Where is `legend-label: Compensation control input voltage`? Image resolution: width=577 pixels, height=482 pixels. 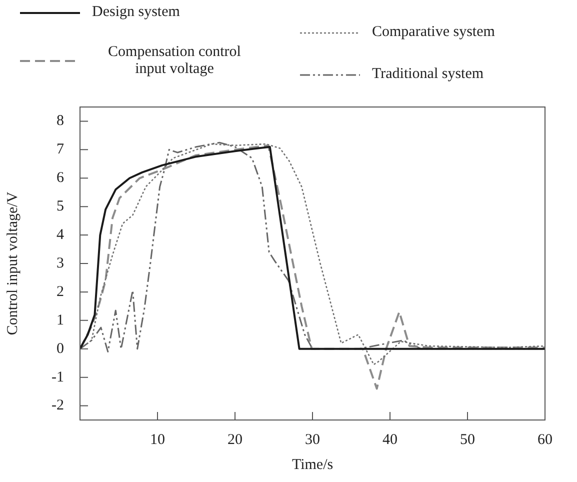 legend-label: Compensation control input voltage is located at coordinates (174, 61).